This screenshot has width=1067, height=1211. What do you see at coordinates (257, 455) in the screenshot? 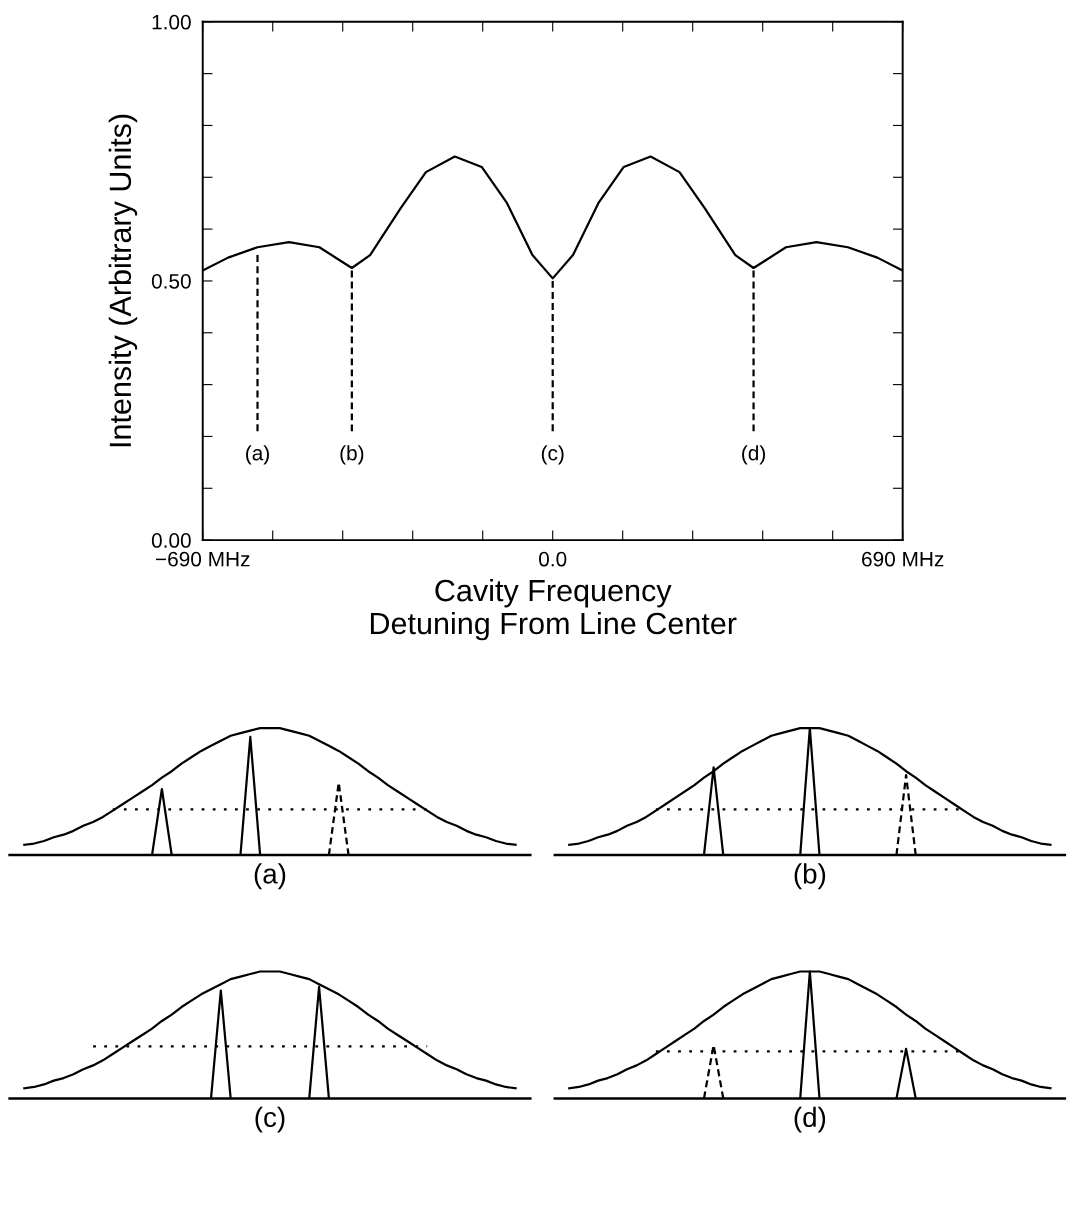
I see `annotation: (a)` at bounding box center [257, 455].